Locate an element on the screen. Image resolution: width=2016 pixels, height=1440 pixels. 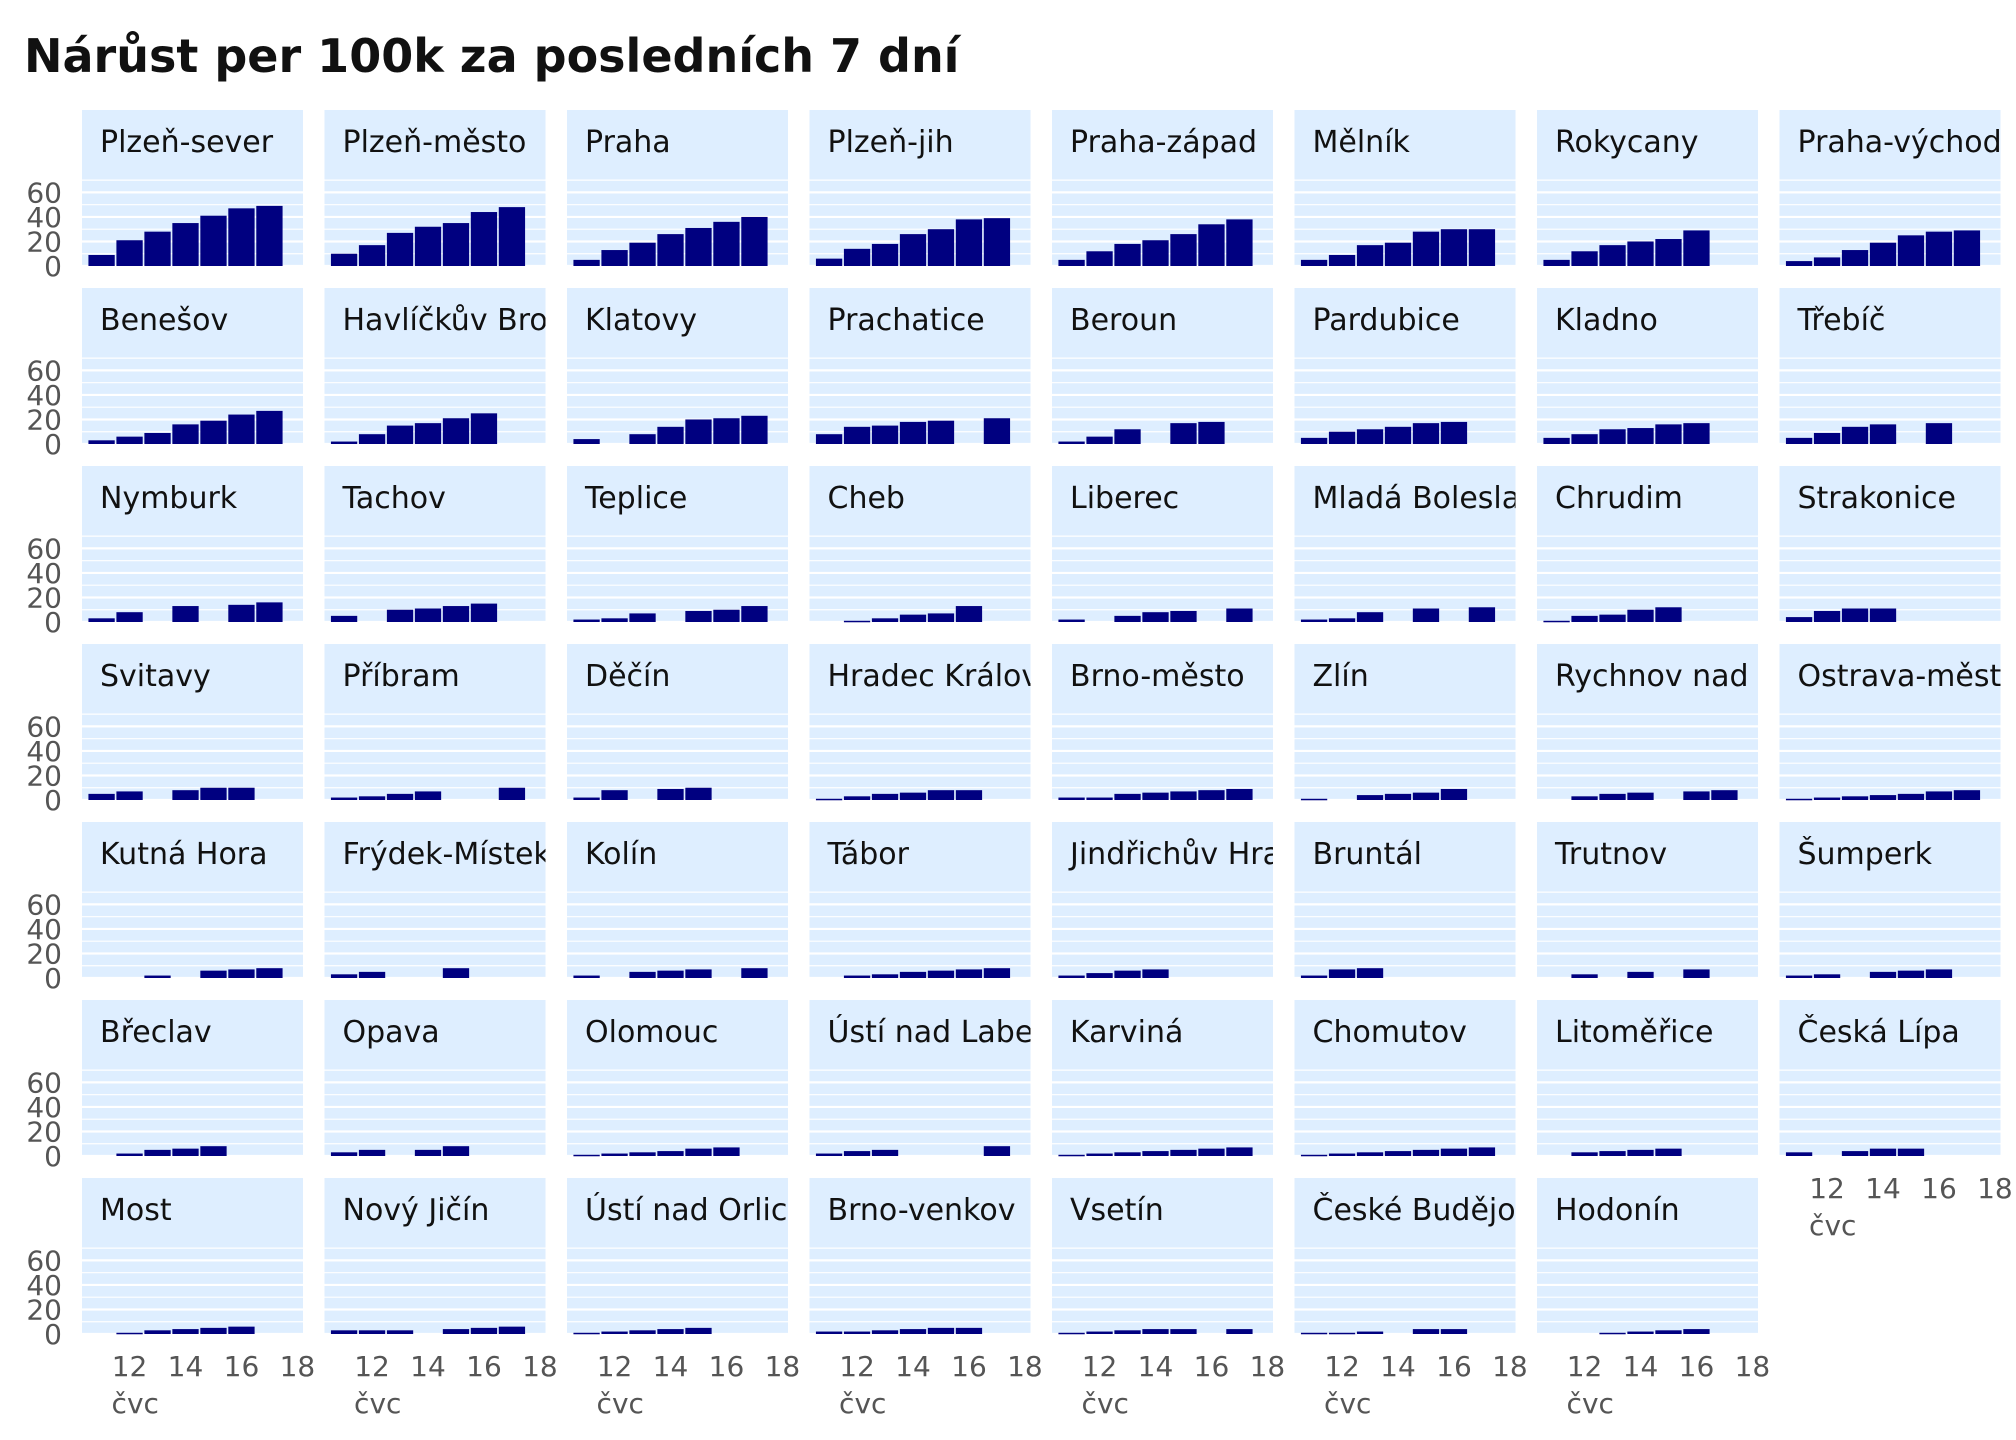
panel-label: Frýdek-Místek is located at coordinates (447, 854).